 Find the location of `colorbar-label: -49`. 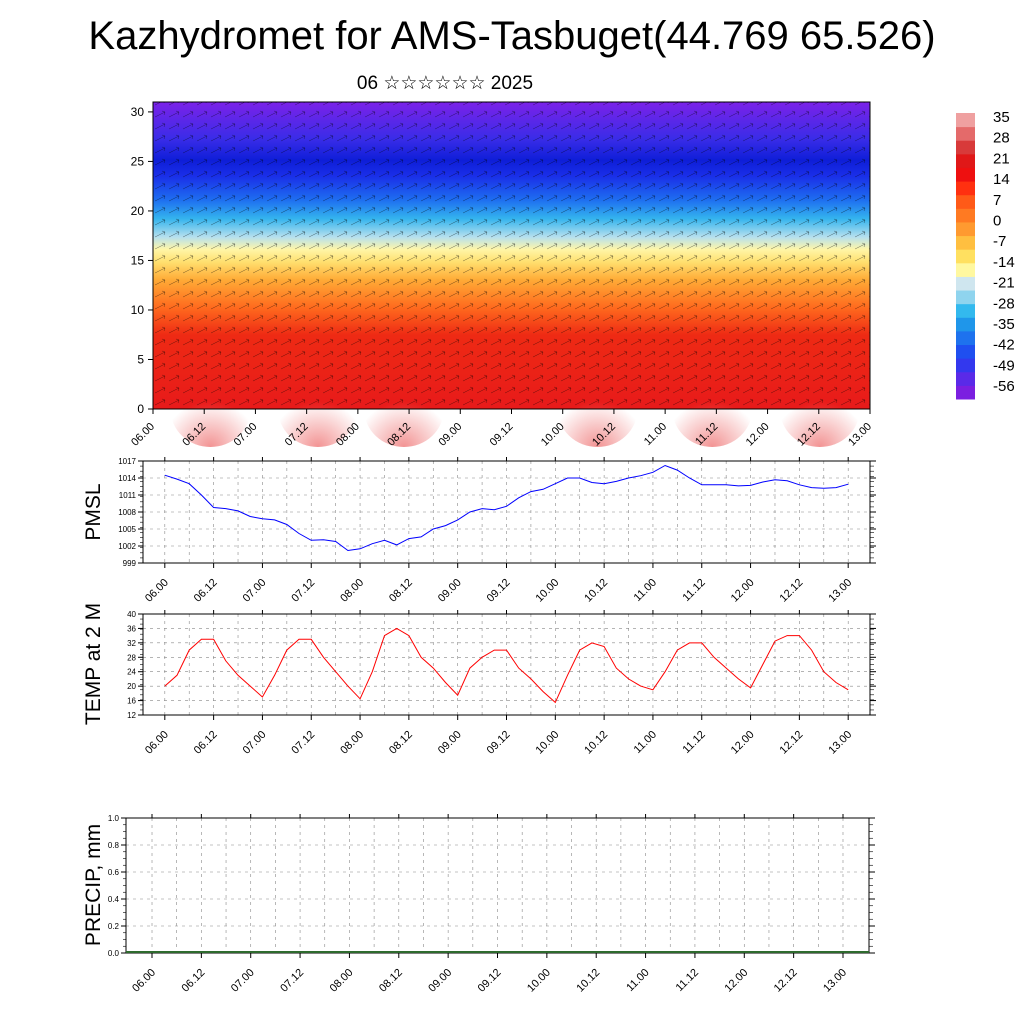

colorbar-label: -49 is located at coordinates (1004, 365).